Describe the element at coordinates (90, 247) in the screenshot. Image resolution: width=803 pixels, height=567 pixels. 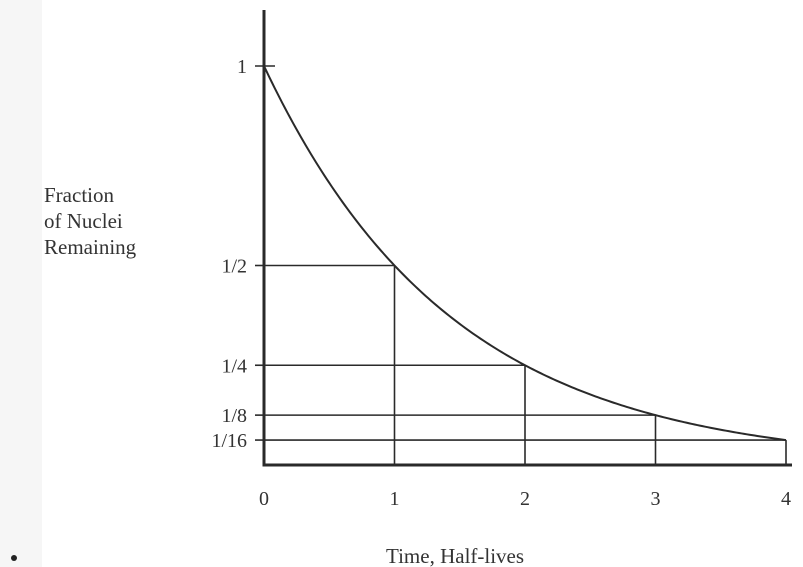
I see `y-axis-label-line-3: Remaining` at that location.